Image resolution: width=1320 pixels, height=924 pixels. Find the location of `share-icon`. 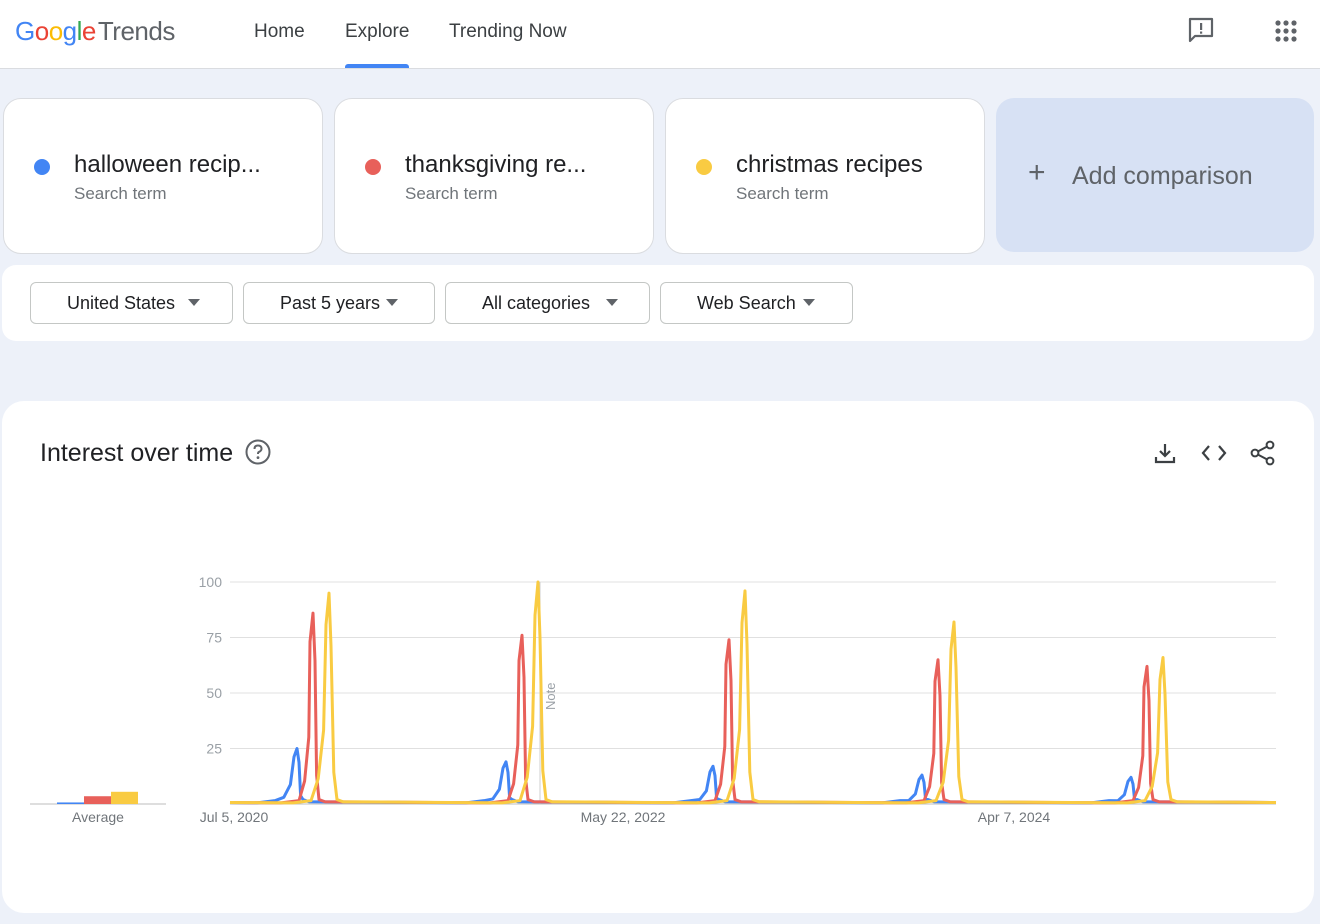

share-icon is located at coordinates (1263, 455).